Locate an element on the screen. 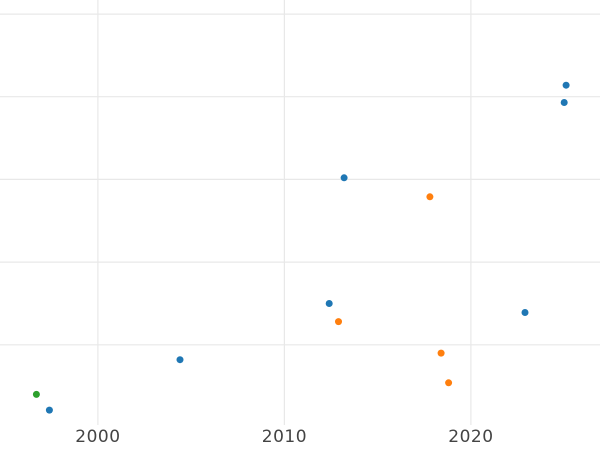  data-point-series-green is located at coordinates (36, 394).